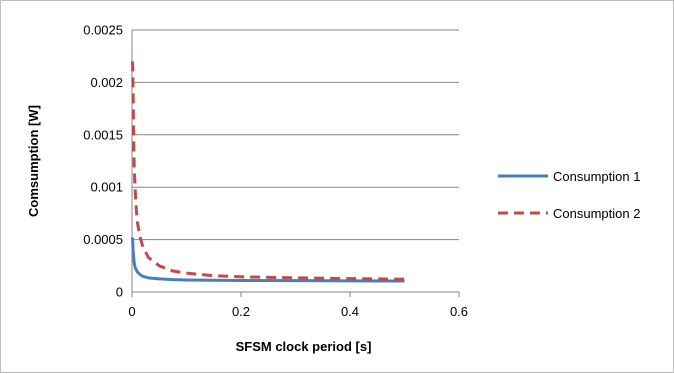  Describe the element at coordinates (106, 187) in the screenshot. I see `y-tick-label: 0.001` at that location.